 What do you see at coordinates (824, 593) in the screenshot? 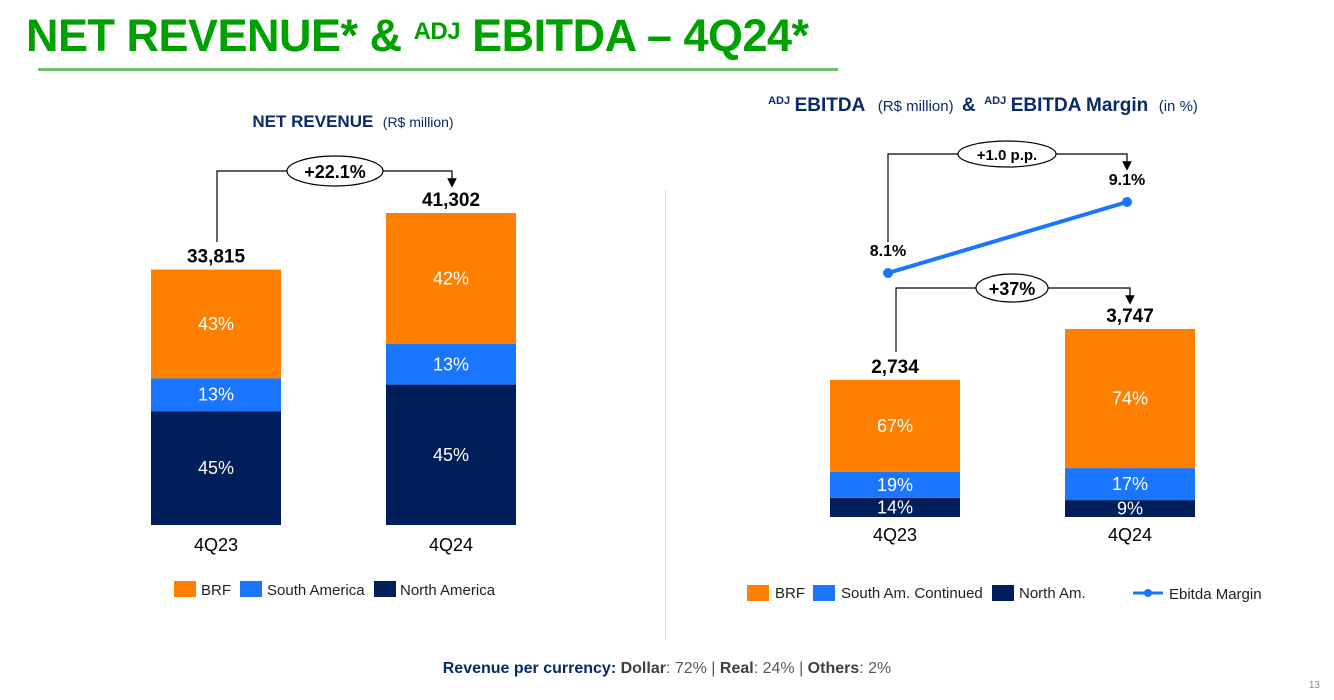
I see `legend-swatch-south-am-continued` at bounding box center [824, 593].